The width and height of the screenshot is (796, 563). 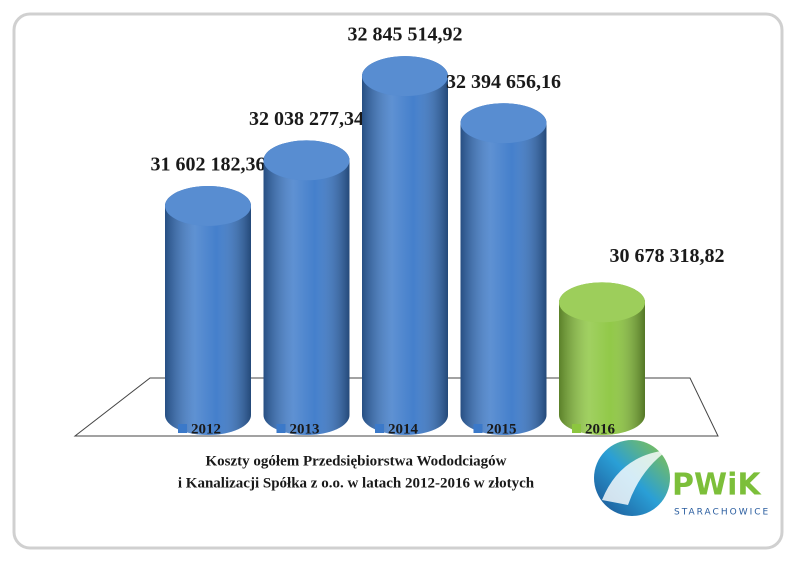 I want to click on legend-label: 2014, so click(x=403, y=429).